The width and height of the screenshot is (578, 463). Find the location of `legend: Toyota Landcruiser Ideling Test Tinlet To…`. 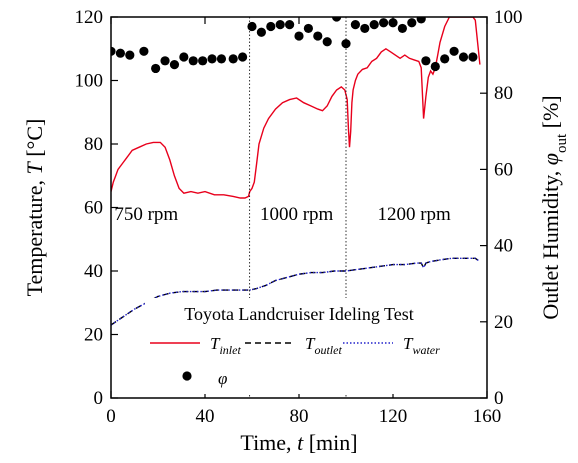

legend: Toyota Landcruiser Ideling Test Tinlet To… is located at coordinates (300, 346).